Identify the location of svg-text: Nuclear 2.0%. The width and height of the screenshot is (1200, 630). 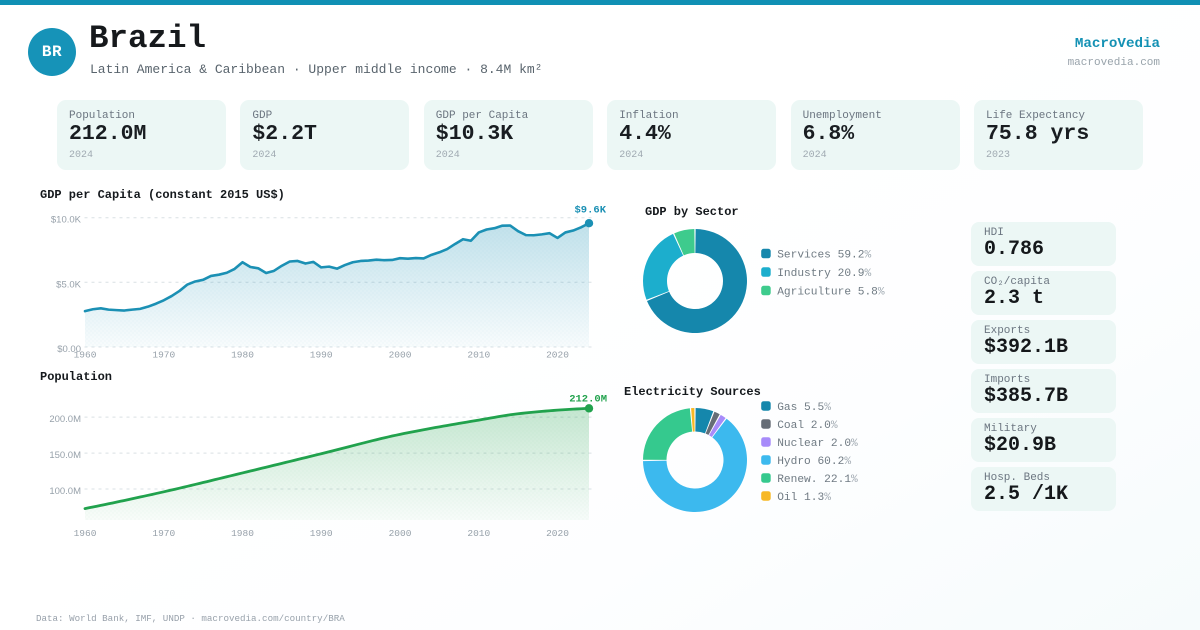
(817, 444).